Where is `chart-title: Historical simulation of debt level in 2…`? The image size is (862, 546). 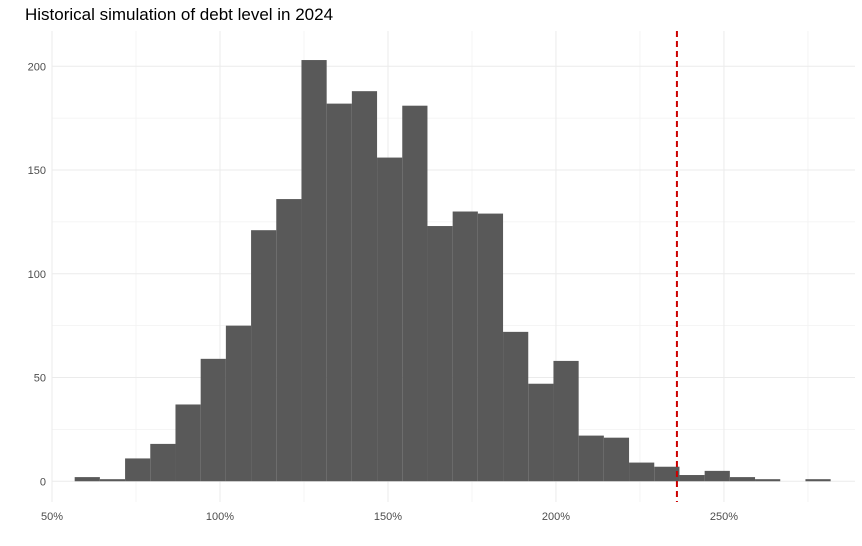 chart-title: Historical simulation of debt level in 2… is located at coordinates (179, 14).